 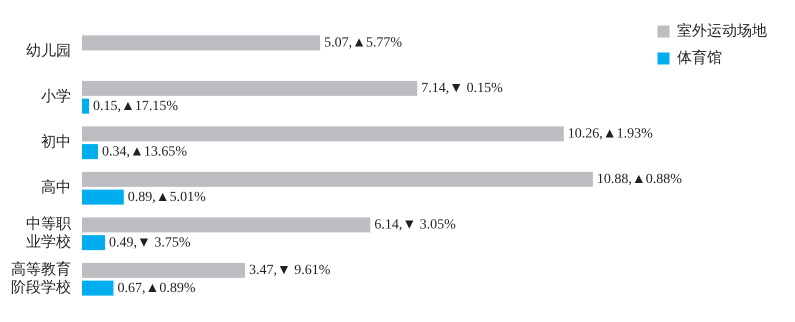 What do you see at coordinates (56, 142) in the screenshot?
I see `y-tick-label: 初中` at bounding box center [56, 142].